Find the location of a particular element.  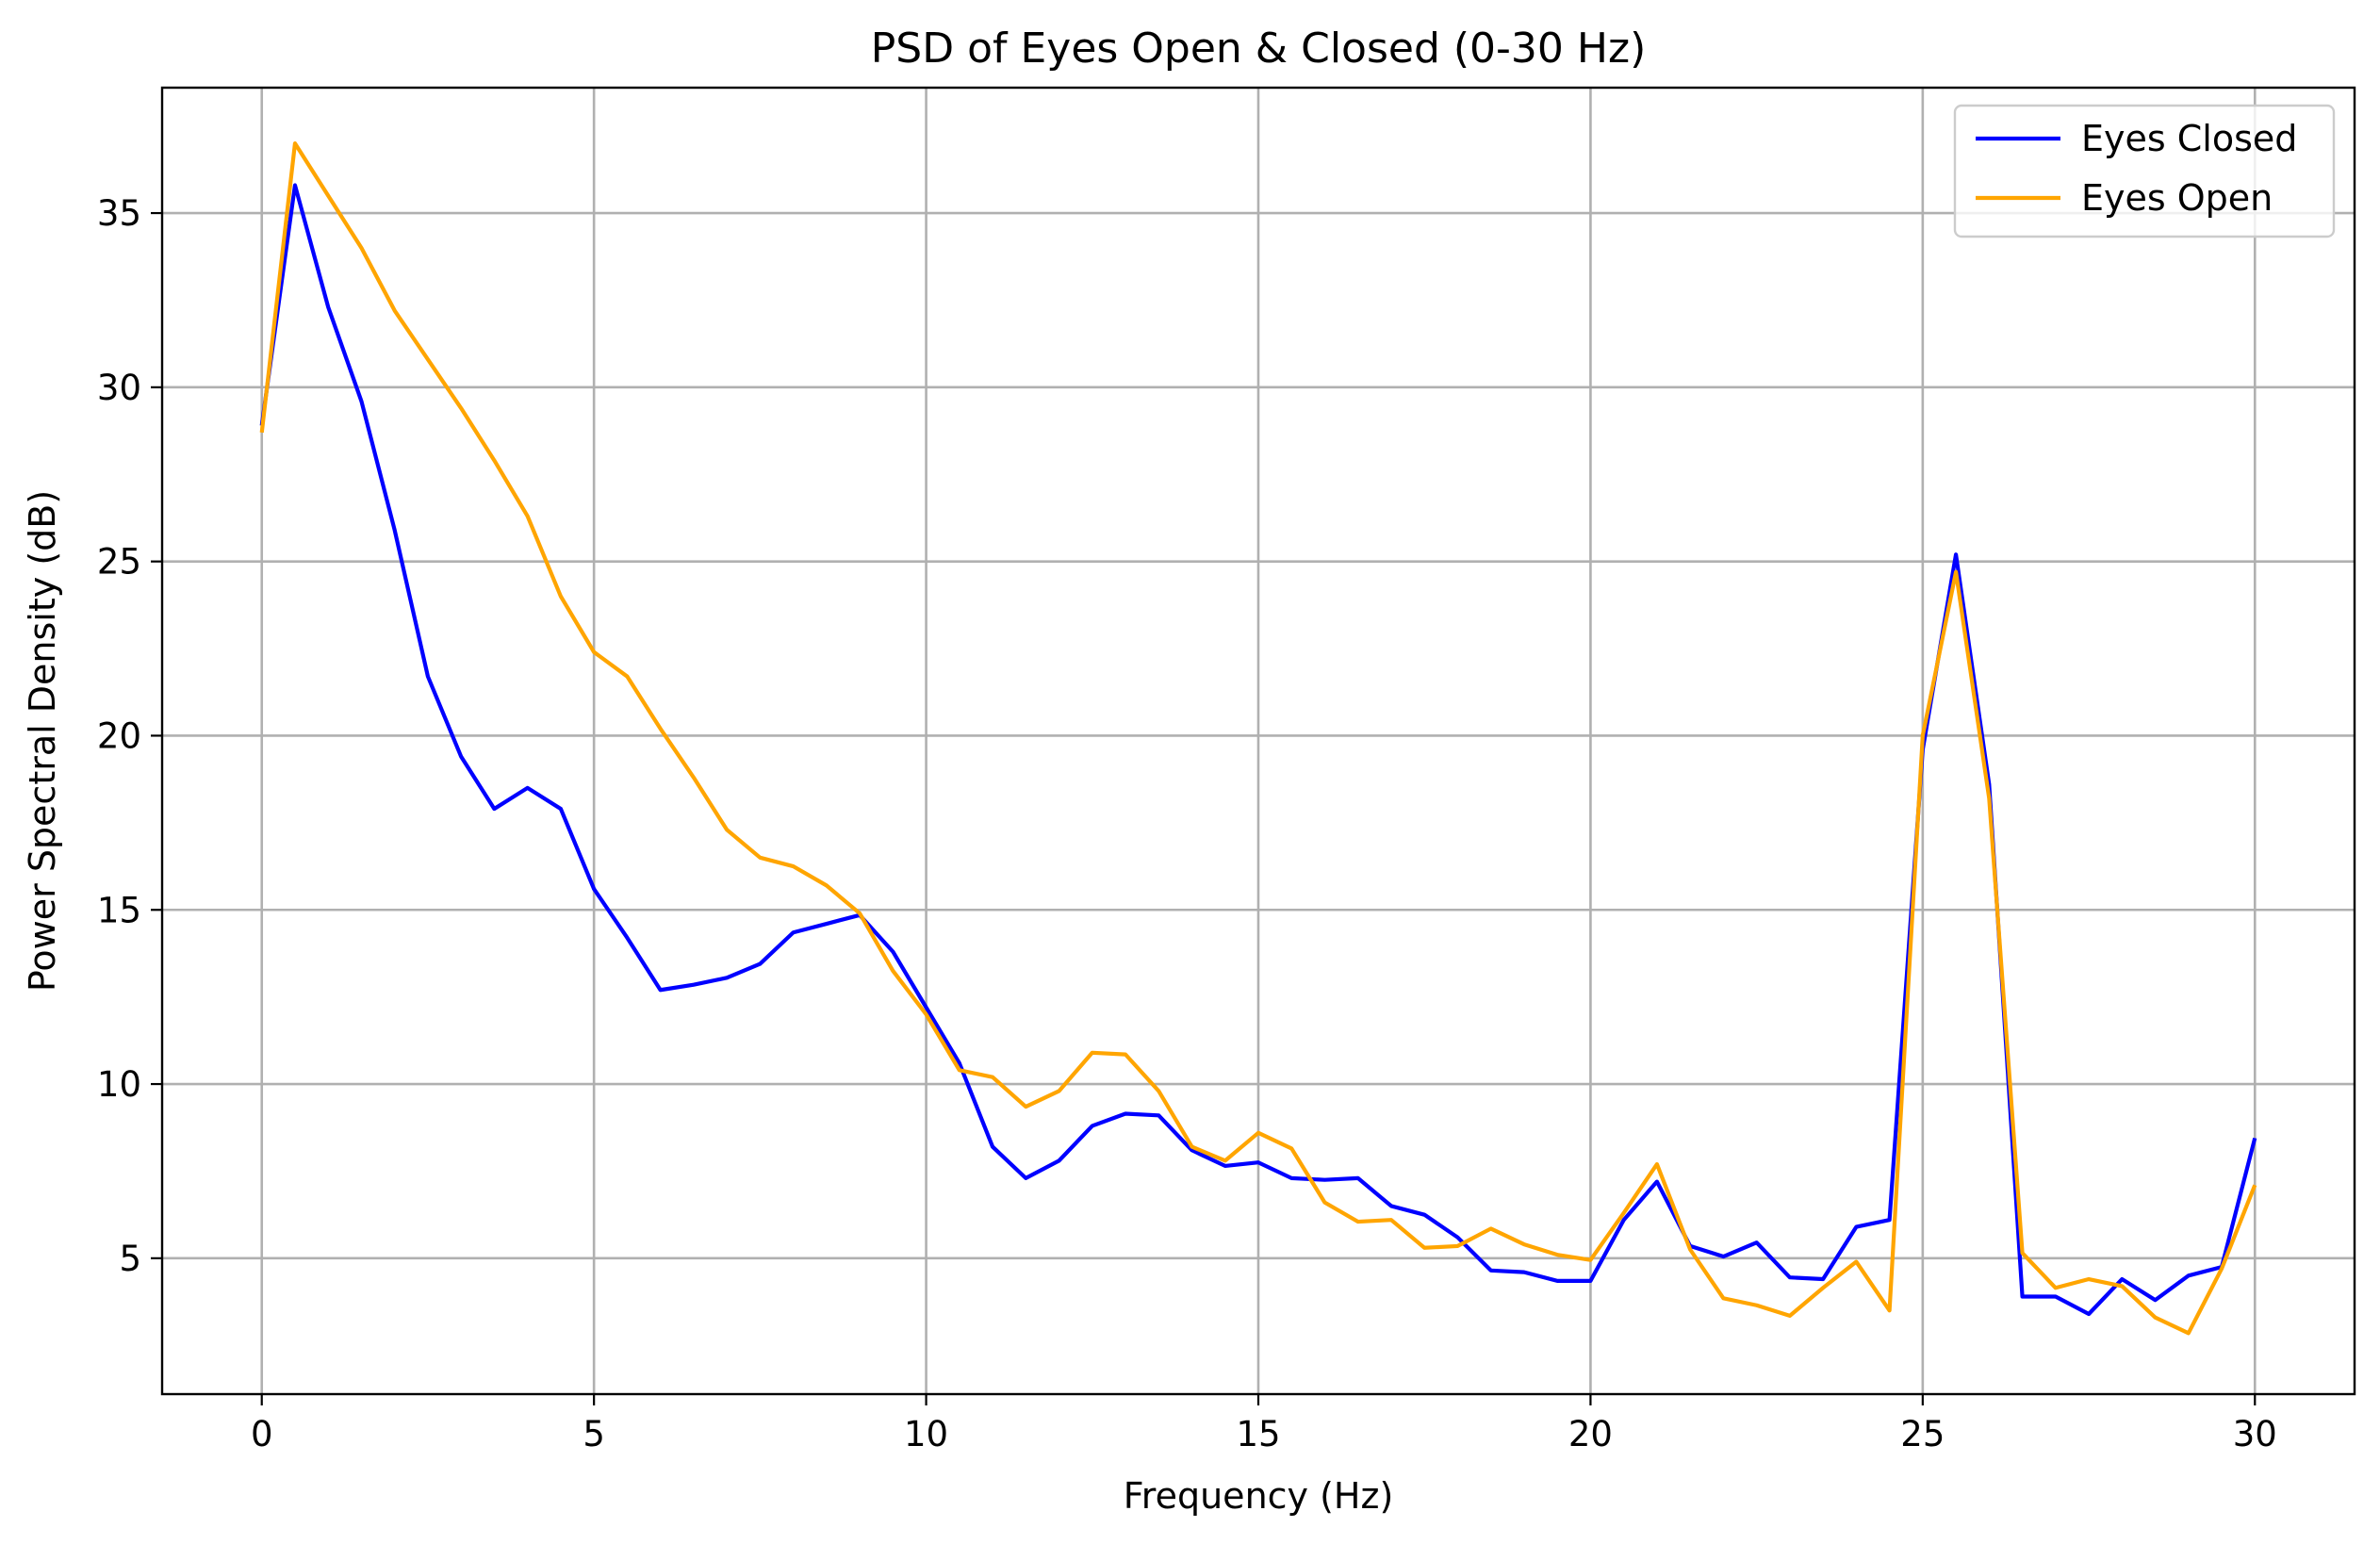

y-axis-label: Power Spectral Density (dB) is located at coordinates (42, 741).